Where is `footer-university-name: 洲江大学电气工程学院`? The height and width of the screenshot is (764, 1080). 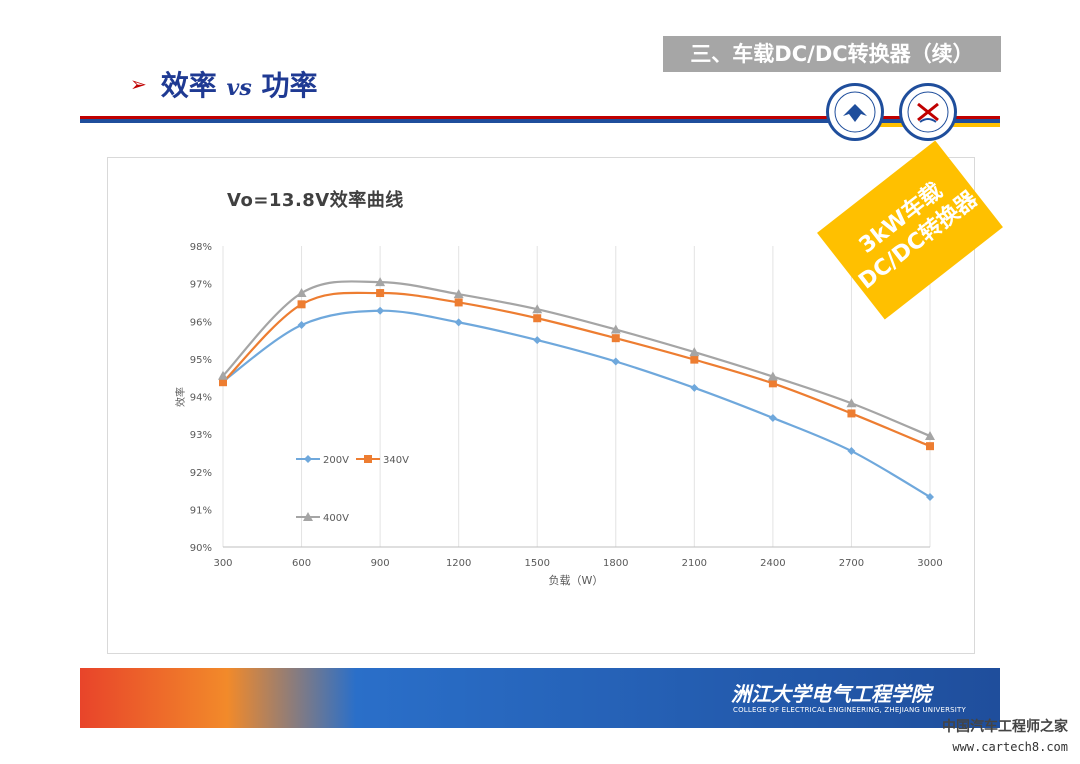 footer-university-name: 洲江大学电气工程学院 is located at coordinates (831, 694).